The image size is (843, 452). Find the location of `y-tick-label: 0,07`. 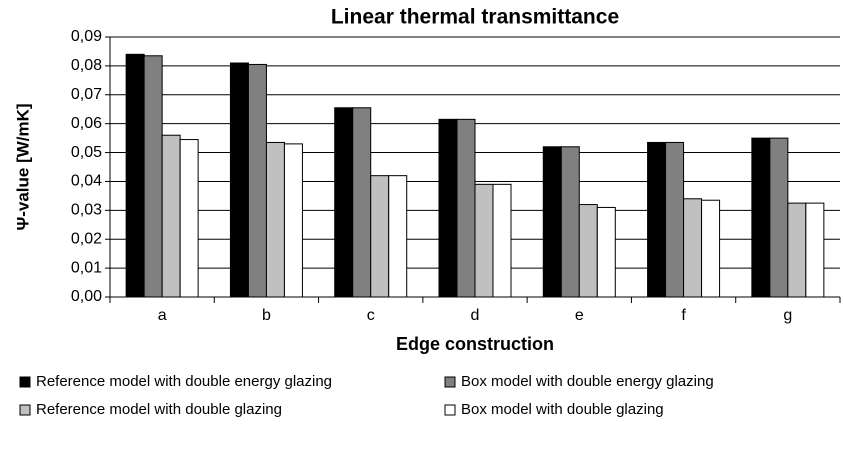

y-tick-label: 0,07 is located at coordinates (86, 94).